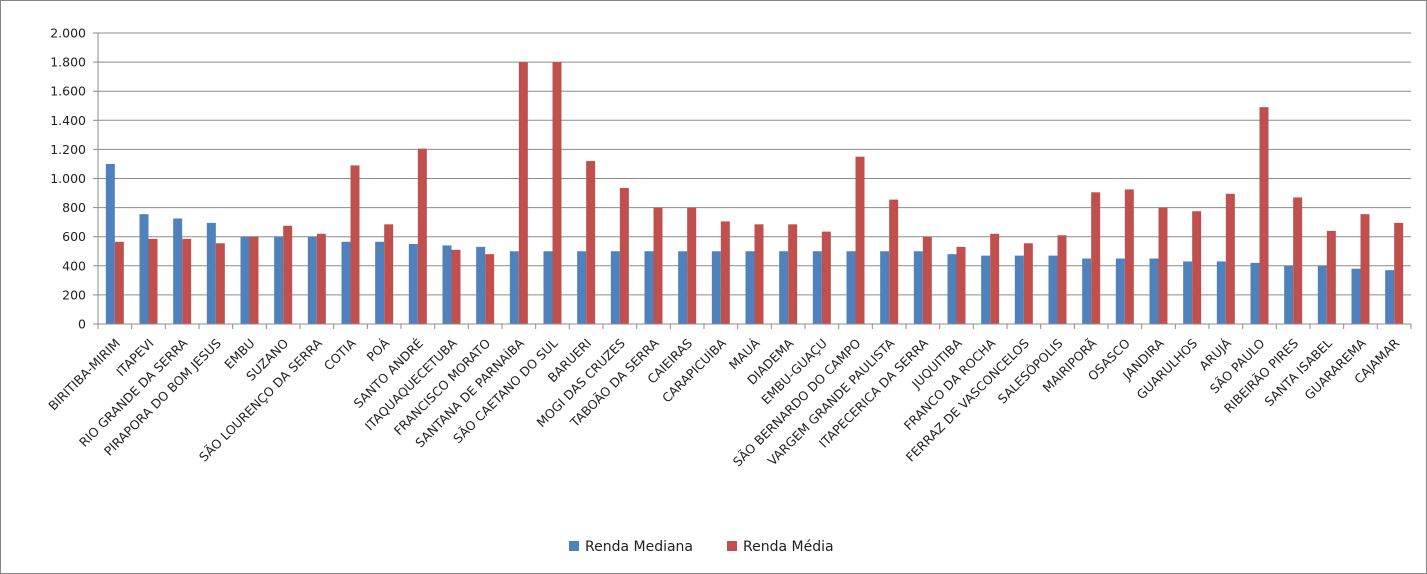 The image size is (1427, 574). What do you see at coordinates (784, 287) in the screenshot?
I see `bar-renda-mediana-diadema` at bounding box center [784, 287].